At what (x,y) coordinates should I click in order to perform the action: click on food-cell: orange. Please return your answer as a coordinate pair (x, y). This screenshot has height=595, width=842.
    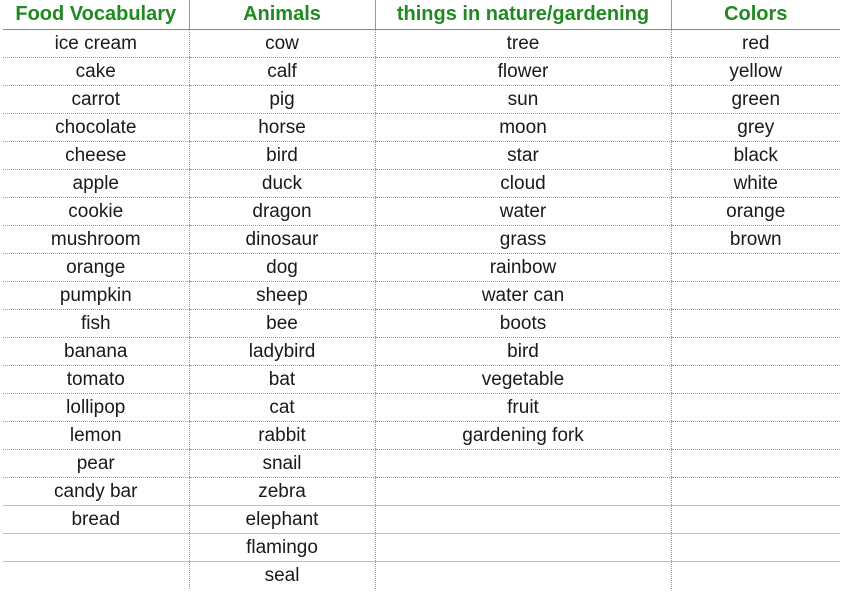
    Looking at the image, I should click on (96, 267).